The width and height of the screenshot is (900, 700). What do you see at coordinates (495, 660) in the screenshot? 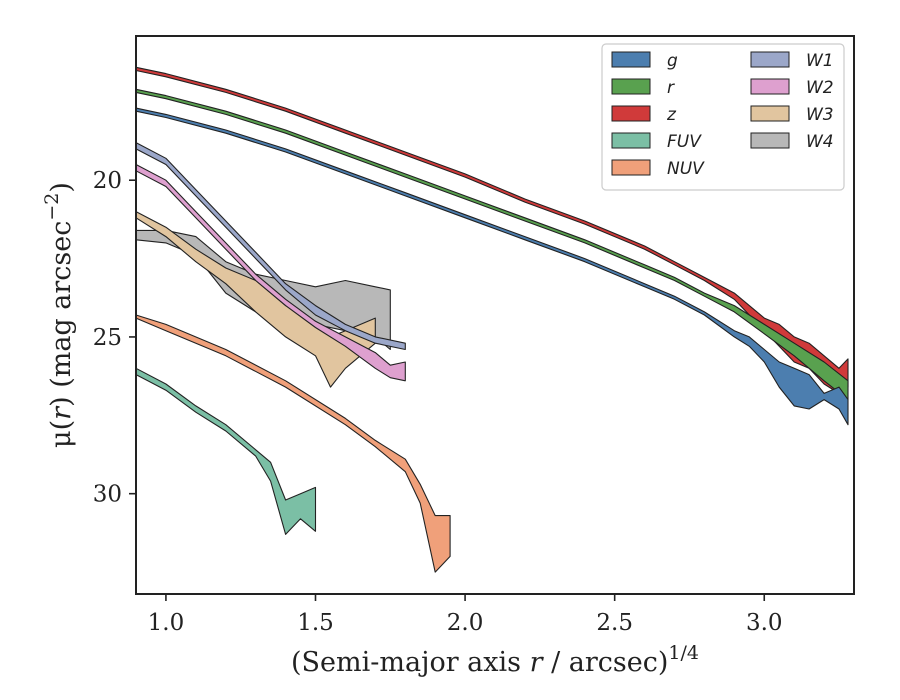
I see `x-axis-label: (Semi-major axis r / arcsec)1/4` at bounding box center [495, 660].